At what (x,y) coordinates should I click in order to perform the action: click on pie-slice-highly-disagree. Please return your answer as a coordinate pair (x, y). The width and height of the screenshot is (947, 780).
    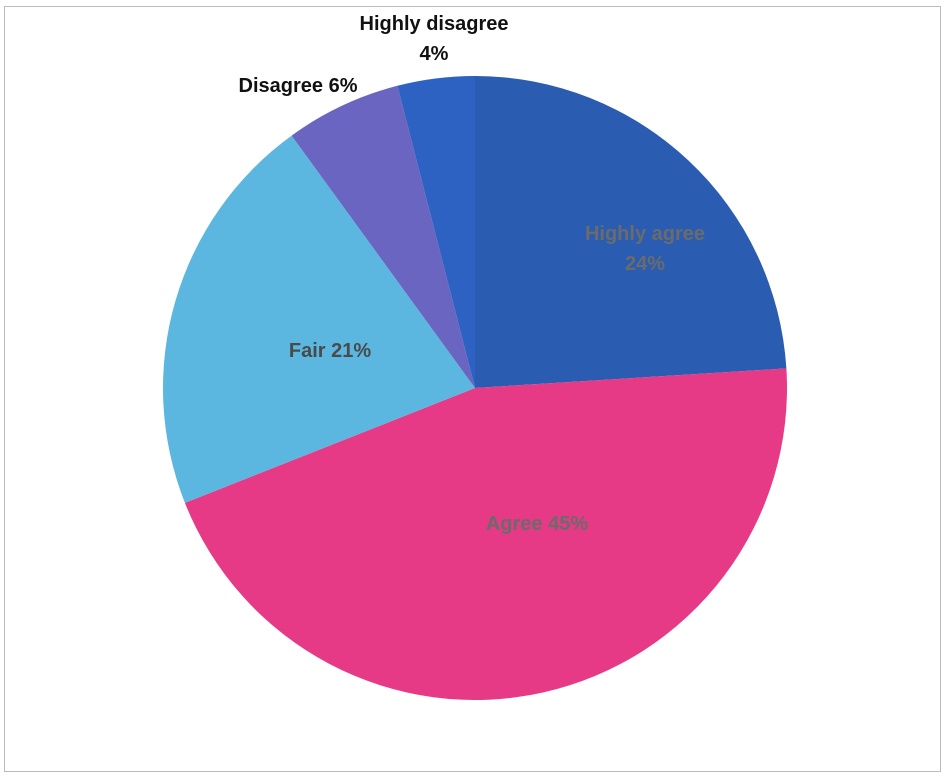
    Looking at the image, I should click on (436, 232).